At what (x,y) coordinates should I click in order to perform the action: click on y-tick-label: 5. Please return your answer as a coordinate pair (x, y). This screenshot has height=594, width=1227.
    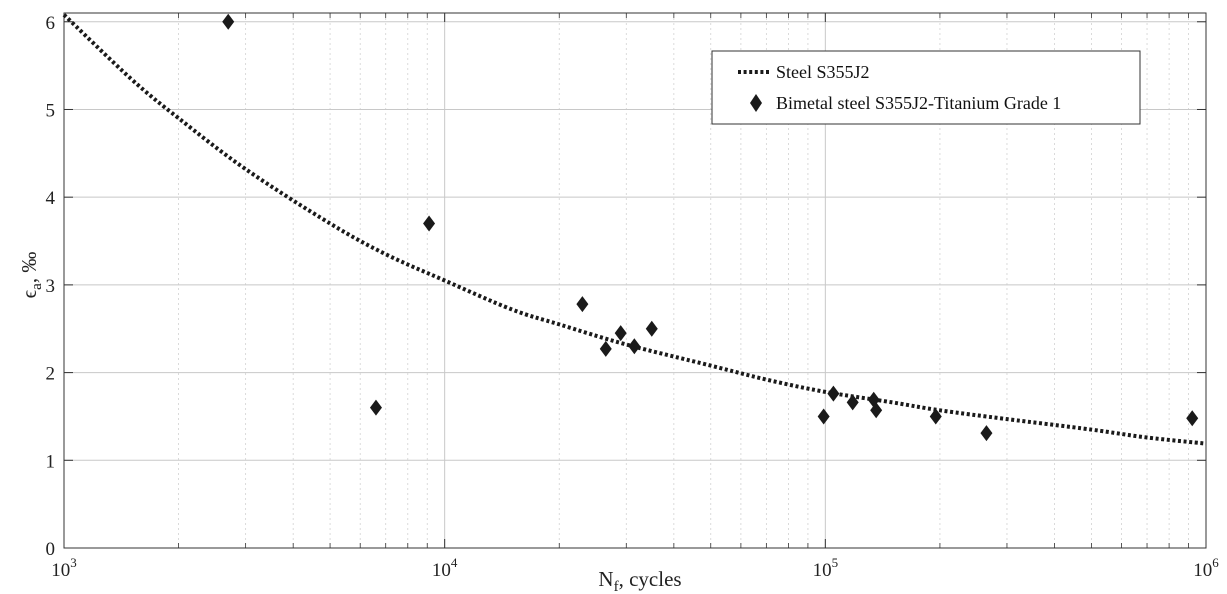
    Looking at the image, I should click on (51, 110).